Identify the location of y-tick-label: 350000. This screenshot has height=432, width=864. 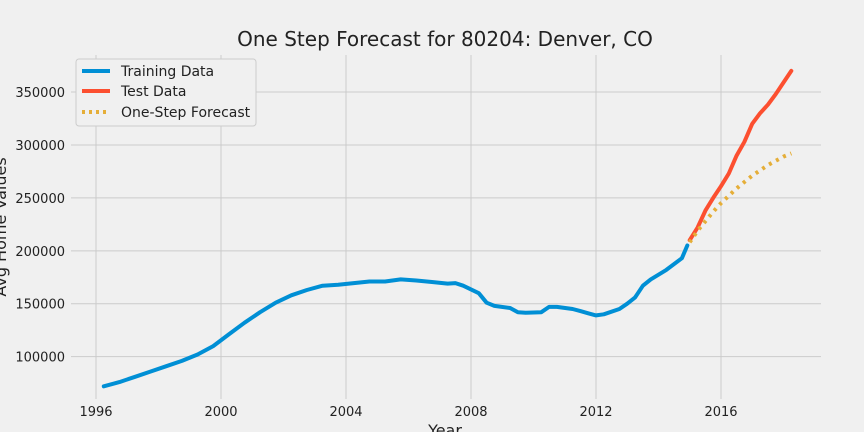
(40, 93).